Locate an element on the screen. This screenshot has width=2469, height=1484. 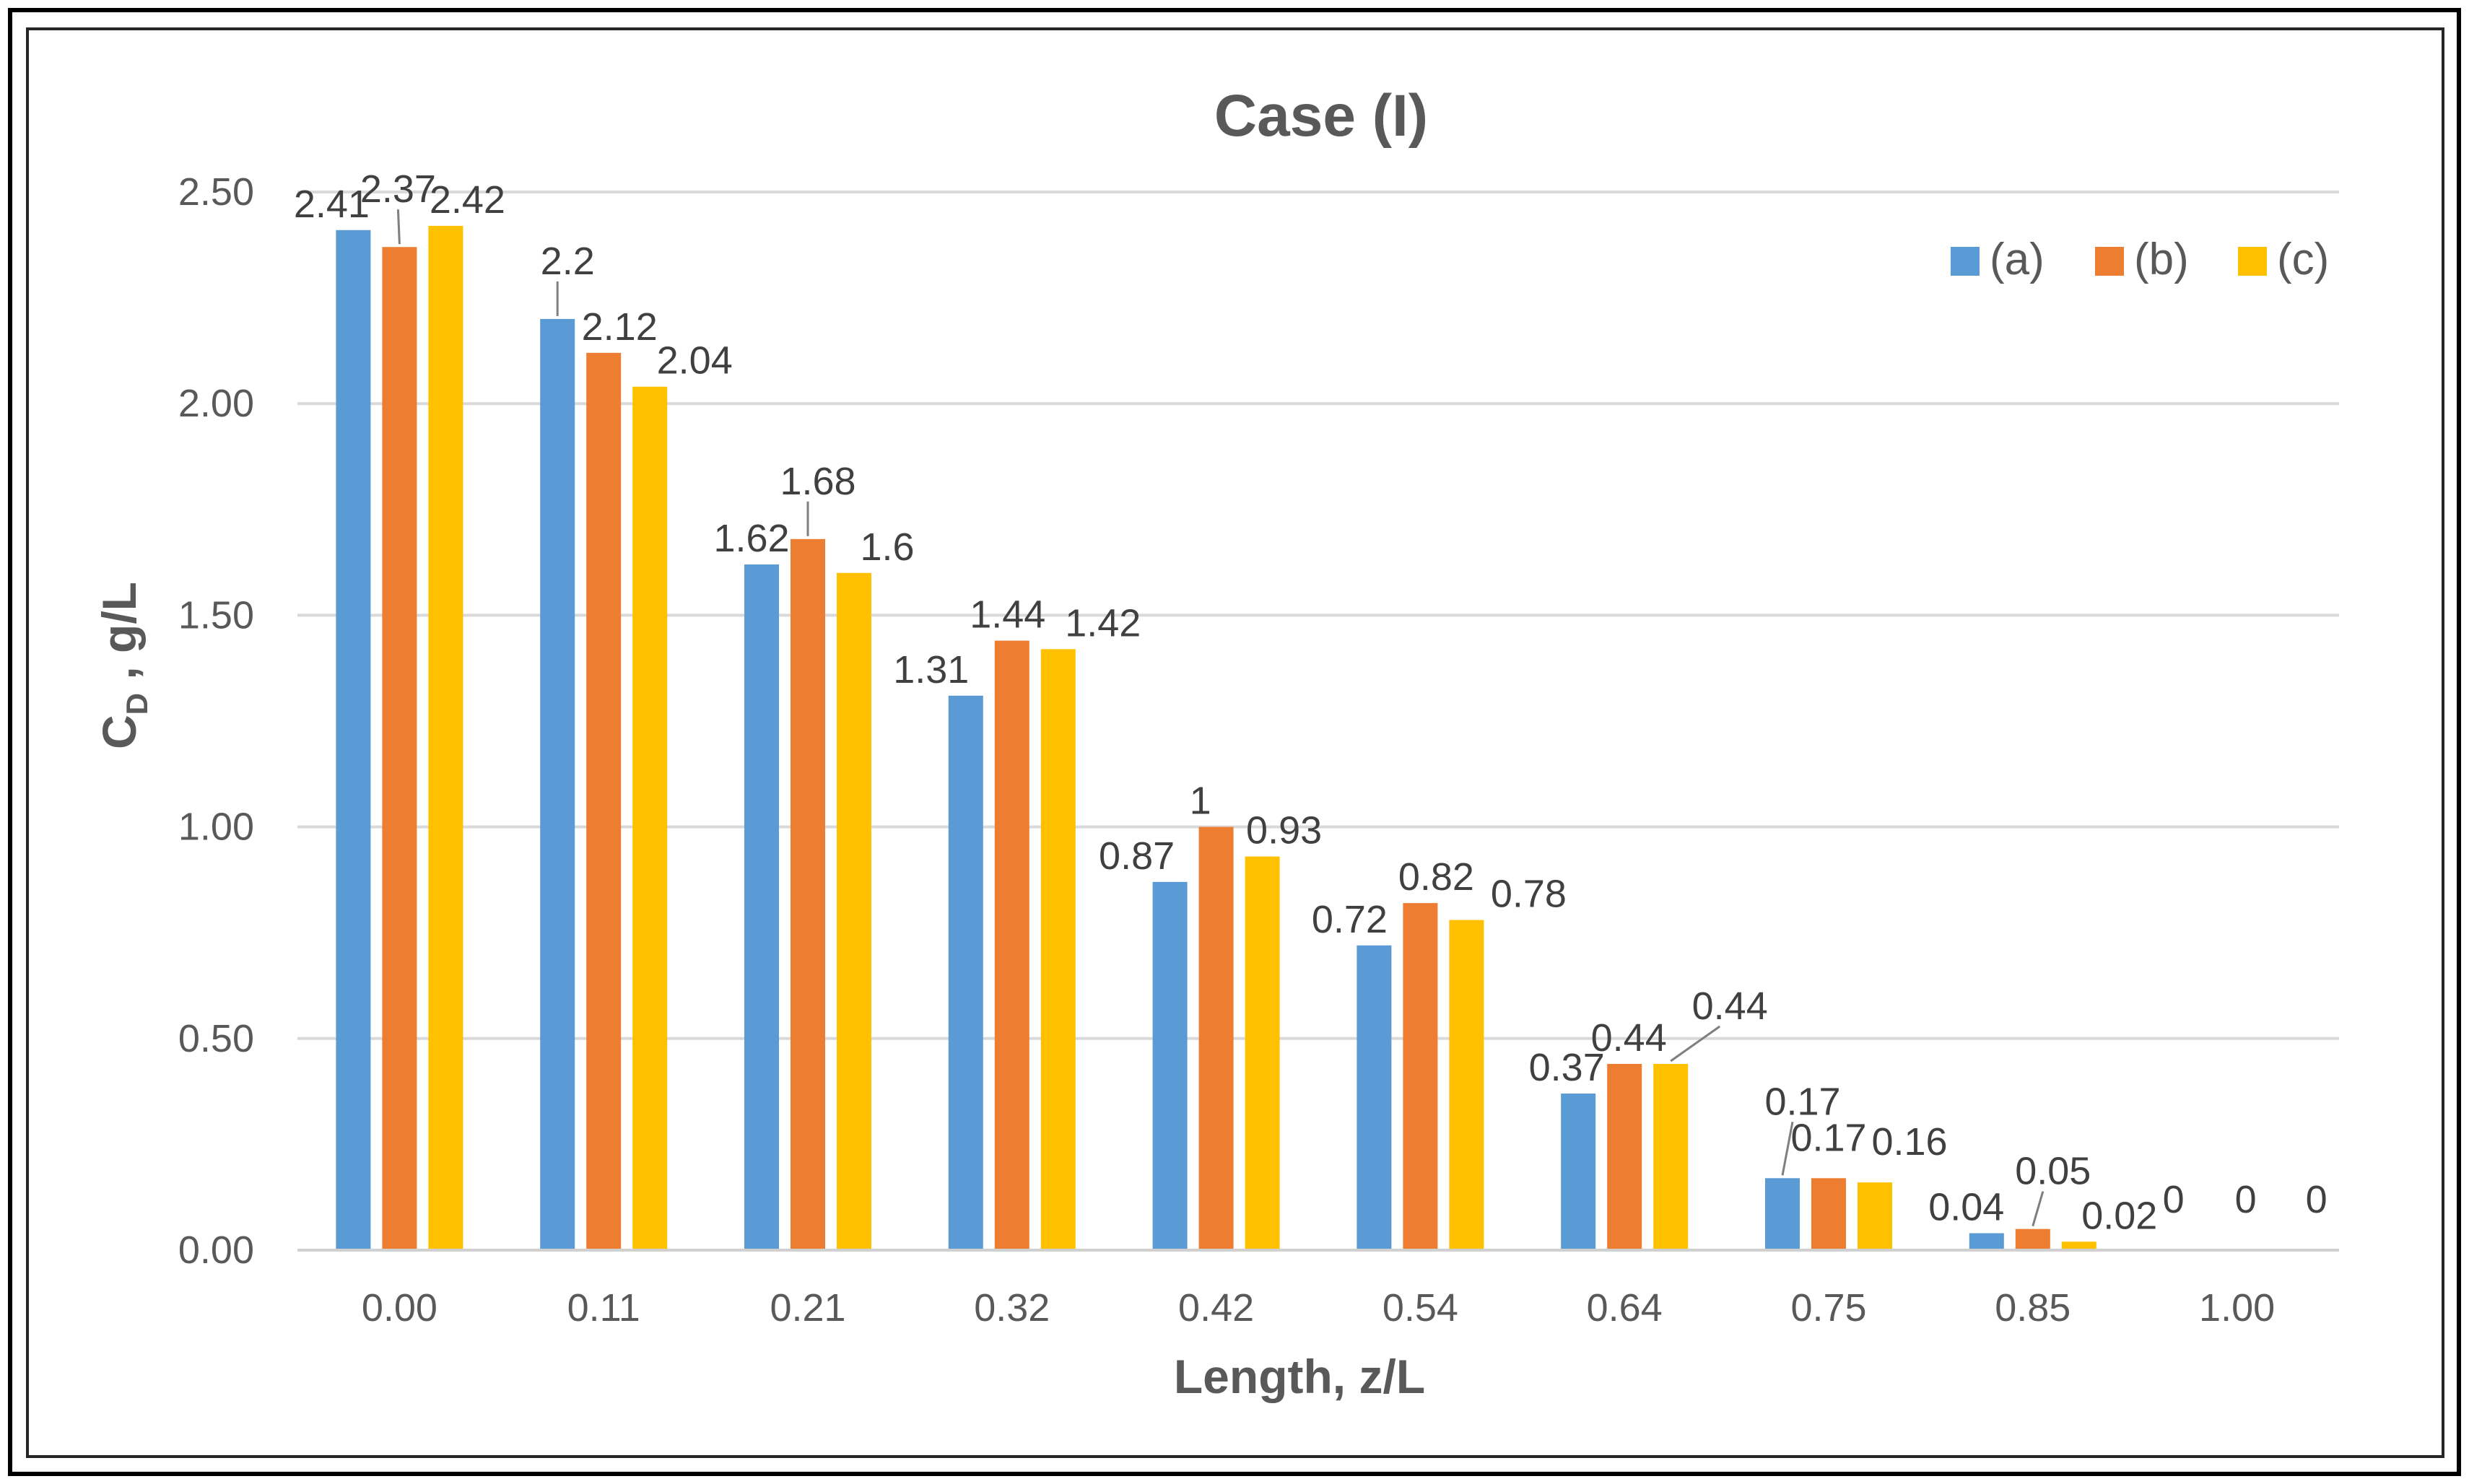
data-label: 2.37 is located at coordinates (398, 189).